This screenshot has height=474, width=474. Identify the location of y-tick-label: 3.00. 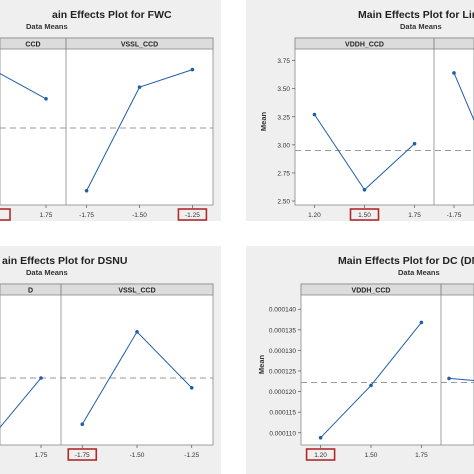
(283, 145).